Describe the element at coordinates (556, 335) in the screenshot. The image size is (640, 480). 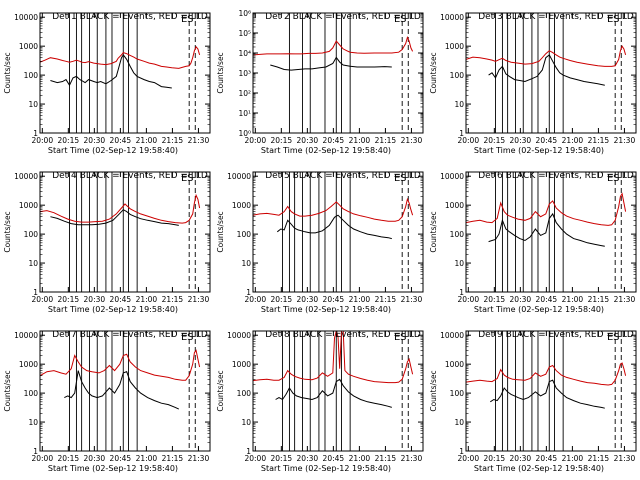
I see `panel-title: Det 9 BLACK = Events, RED = LLD` at that location.